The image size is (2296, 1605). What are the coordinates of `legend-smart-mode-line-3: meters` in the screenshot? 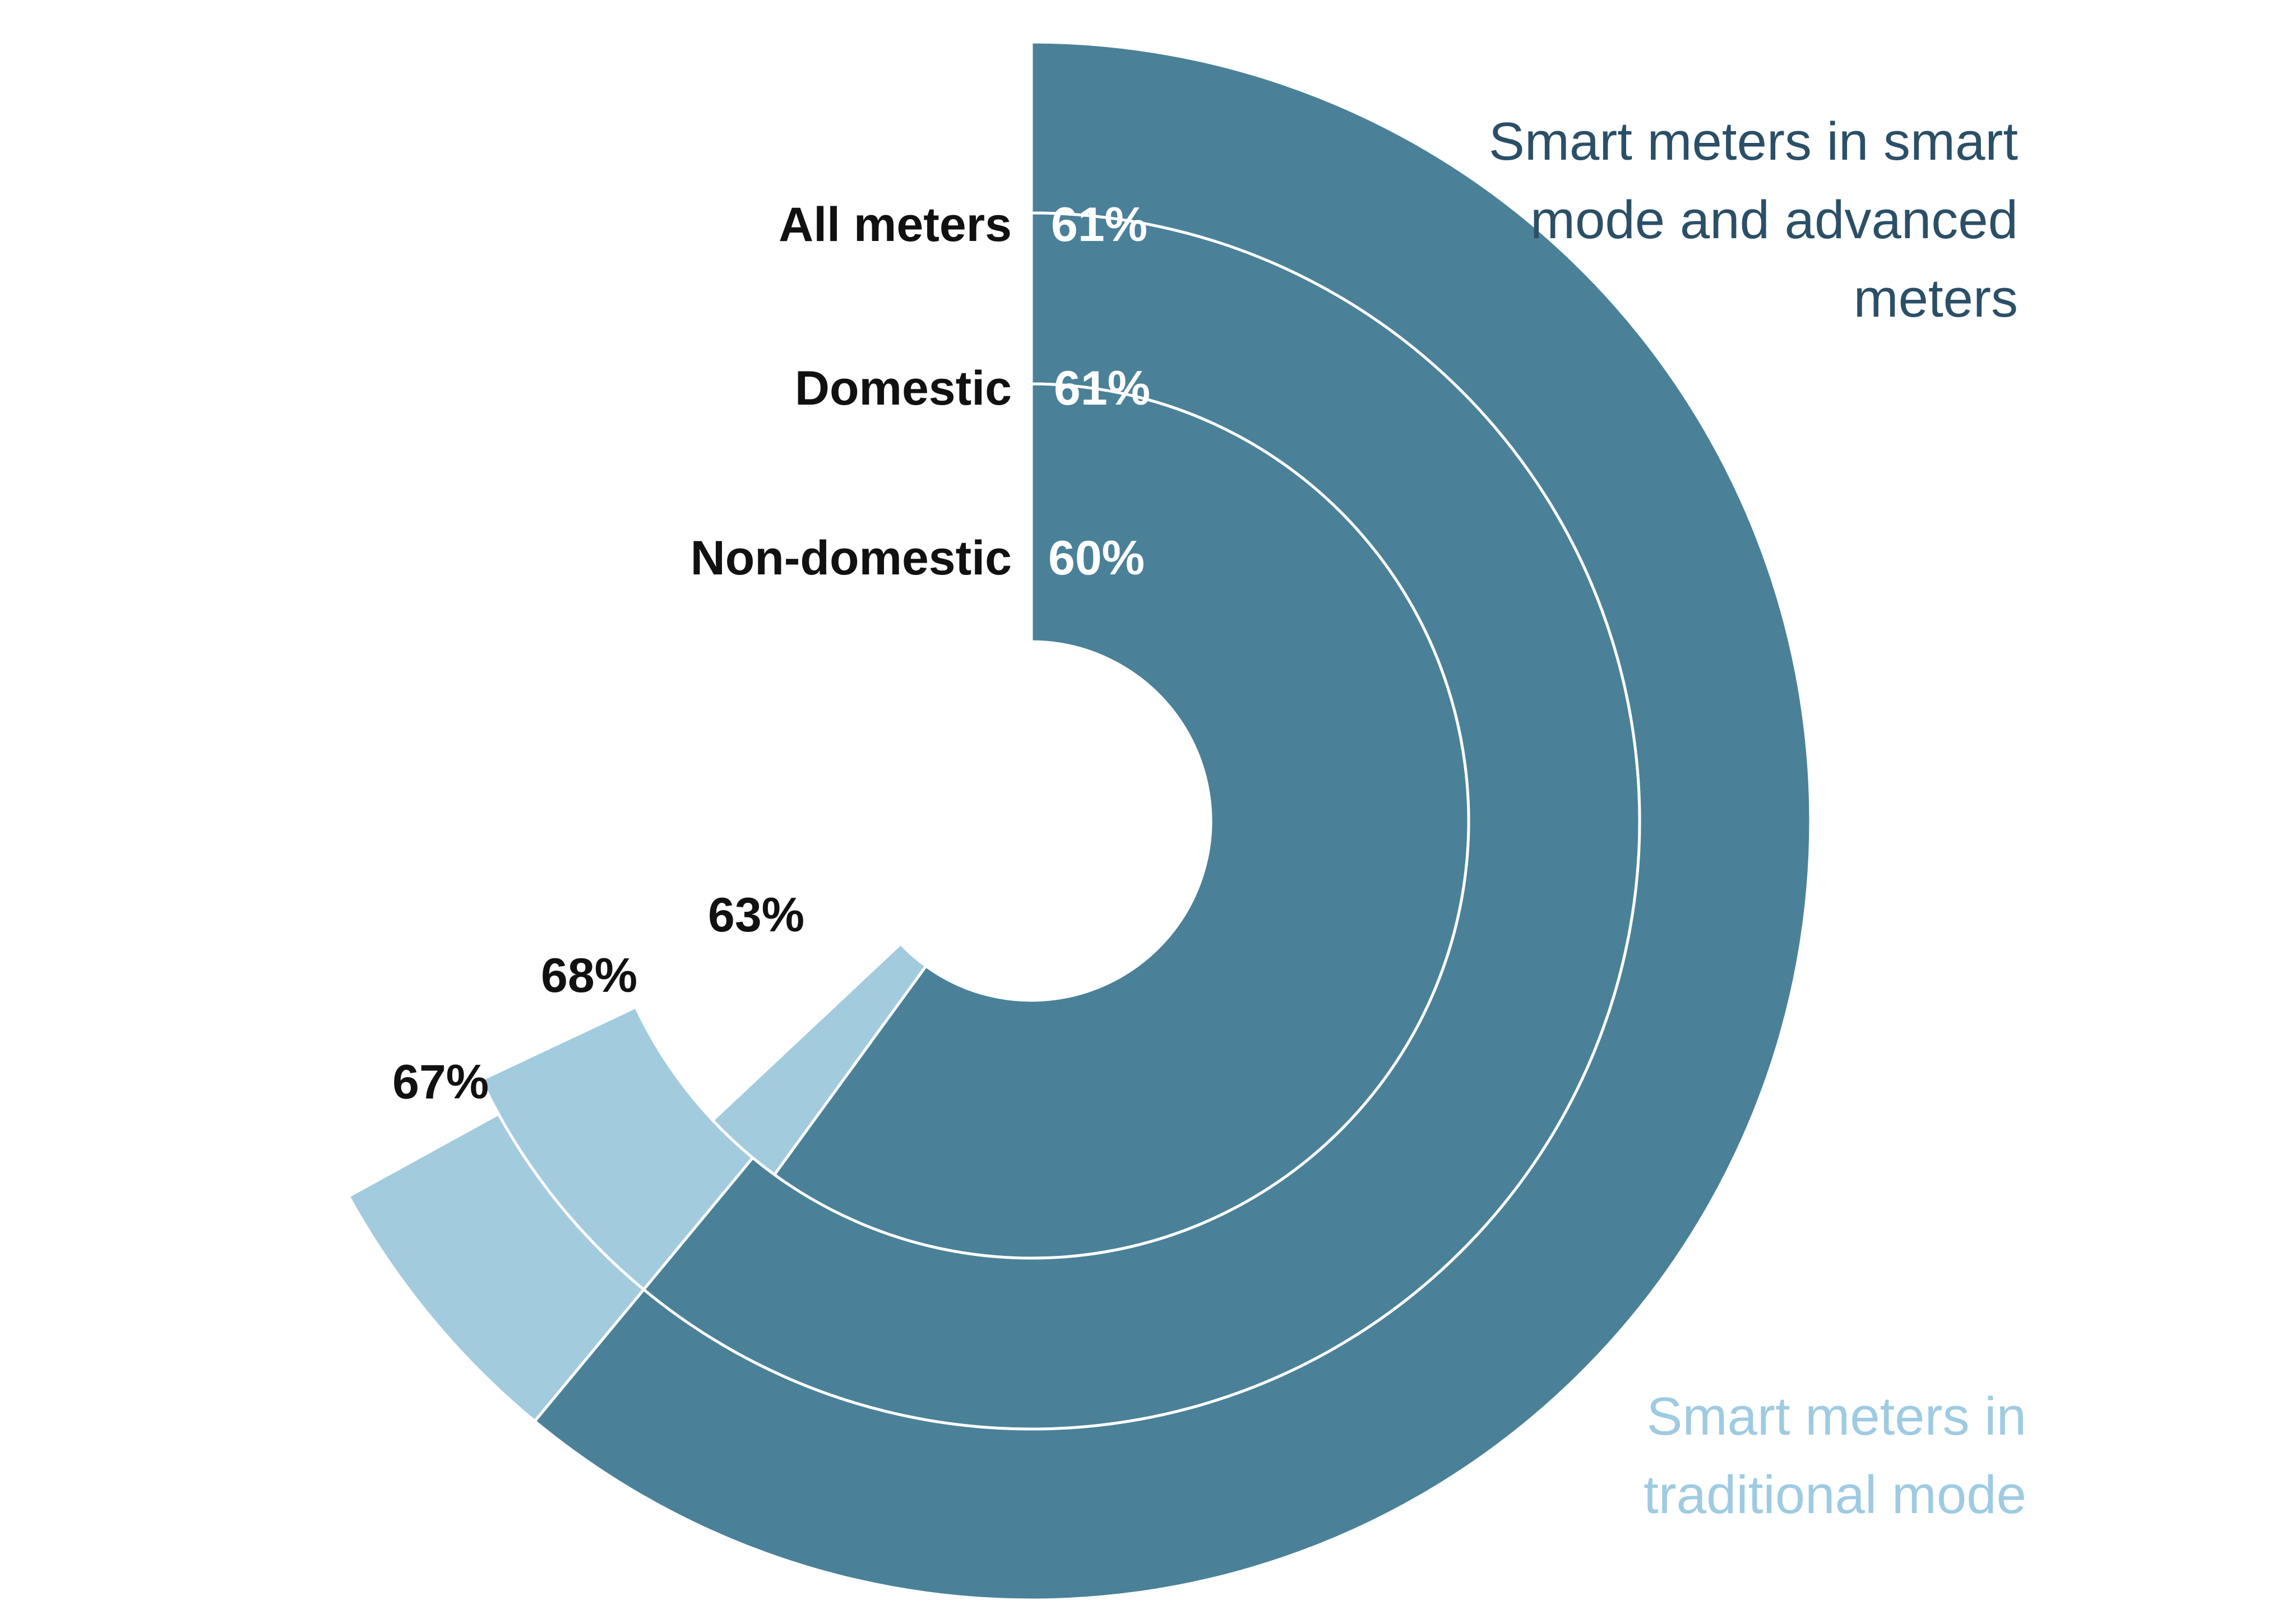 It's located at (1936, 298).